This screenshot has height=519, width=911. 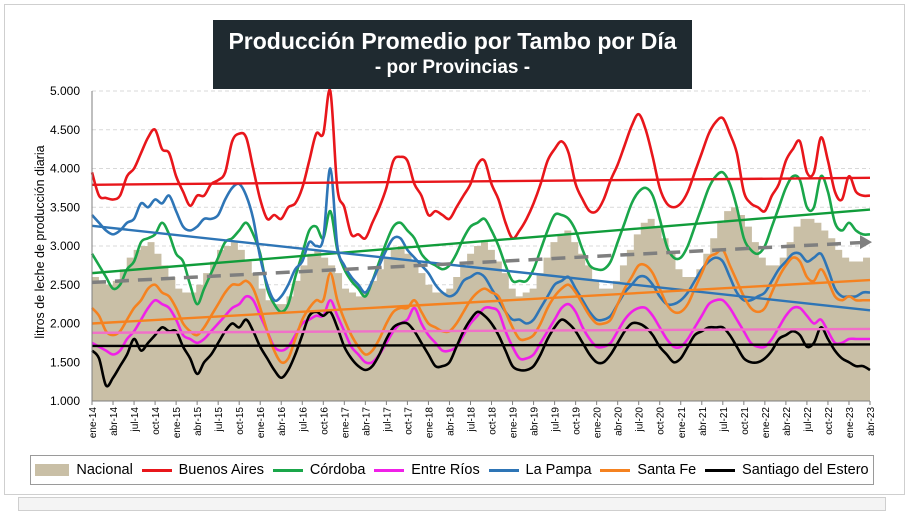 I want to click on legend-item: Buenos Aires, so click(x=203, y=470).